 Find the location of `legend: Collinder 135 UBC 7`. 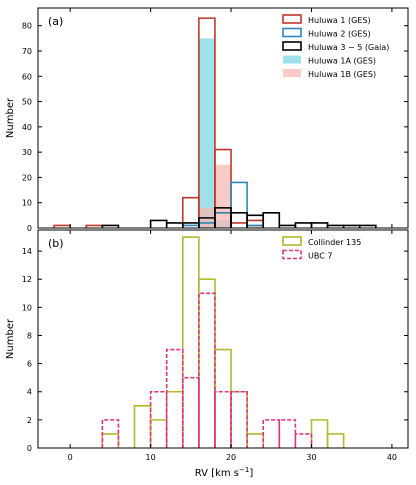

legend: Collinder 135 UBC 7 is located at coordinates (321, 248).